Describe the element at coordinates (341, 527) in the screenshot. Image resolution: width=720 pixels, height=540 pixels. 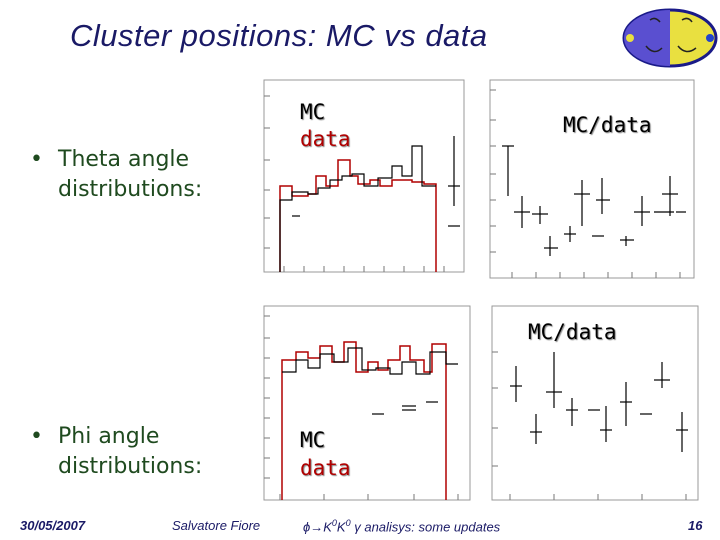
I see `footer-topic-mid: K` at that location.